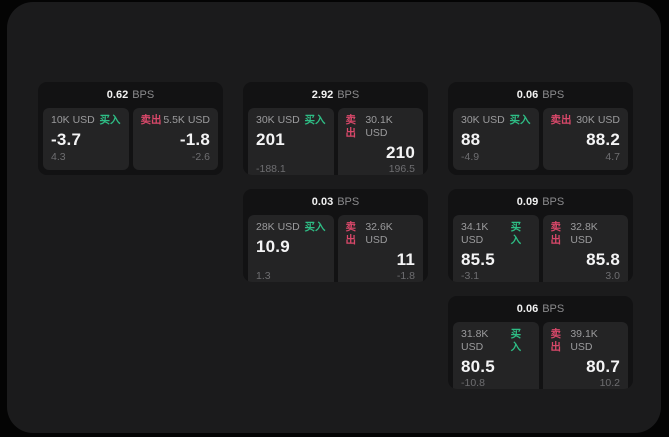 The image size is (669, 437). What do you see at coordinates (291, 141) in the screenshot?
I see `buy-quote-tile: 30K USD 买入 201 -188.1` at bounding box center [291, 141].